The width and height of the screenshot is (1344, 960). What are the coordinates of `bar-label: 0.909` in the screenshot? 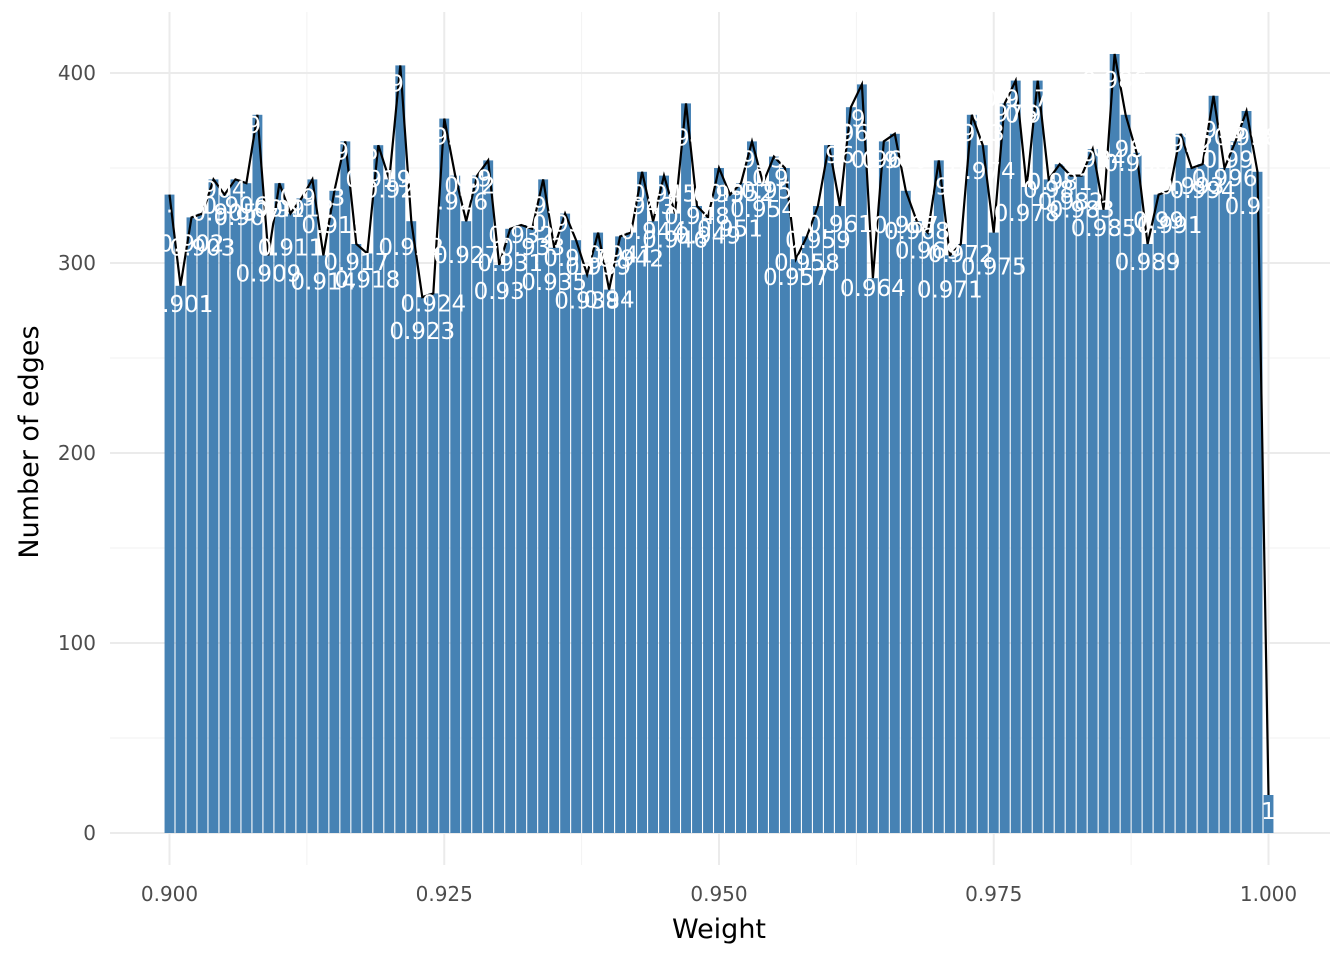 It's located at (268, 274).